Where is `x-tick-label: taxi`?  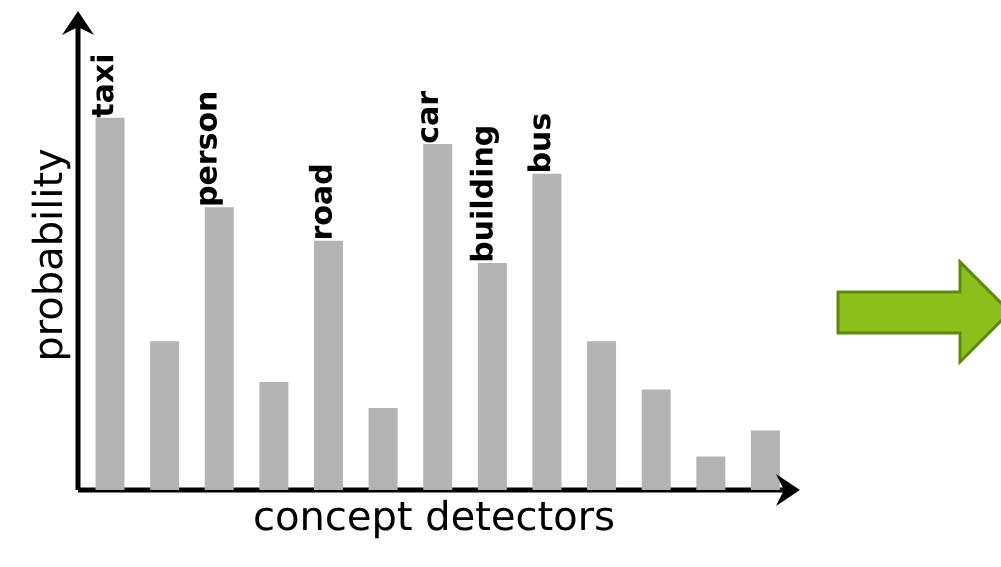 x-tick-label: taxi is located at coordinates (102, 86).